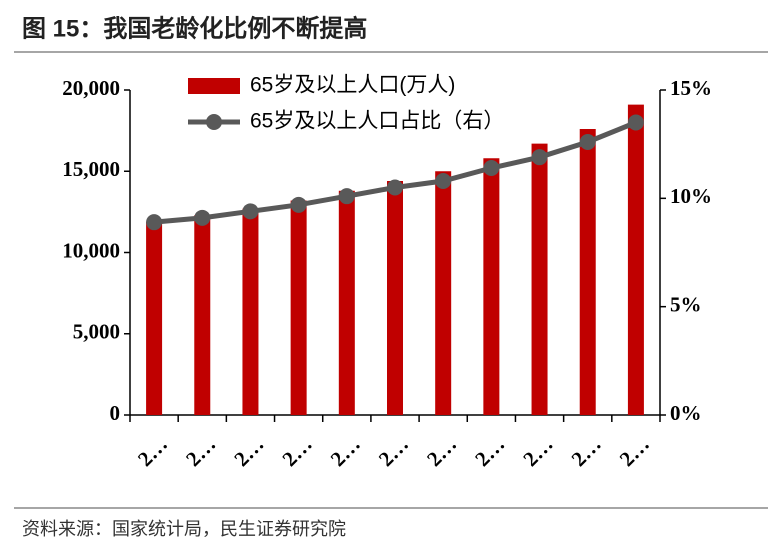 The height and width of the screenshot is (554, 781). What do you see at coordinates (214, 86) in the screenshot?
I see `legend-swatch` at bounding box center [214, 86].